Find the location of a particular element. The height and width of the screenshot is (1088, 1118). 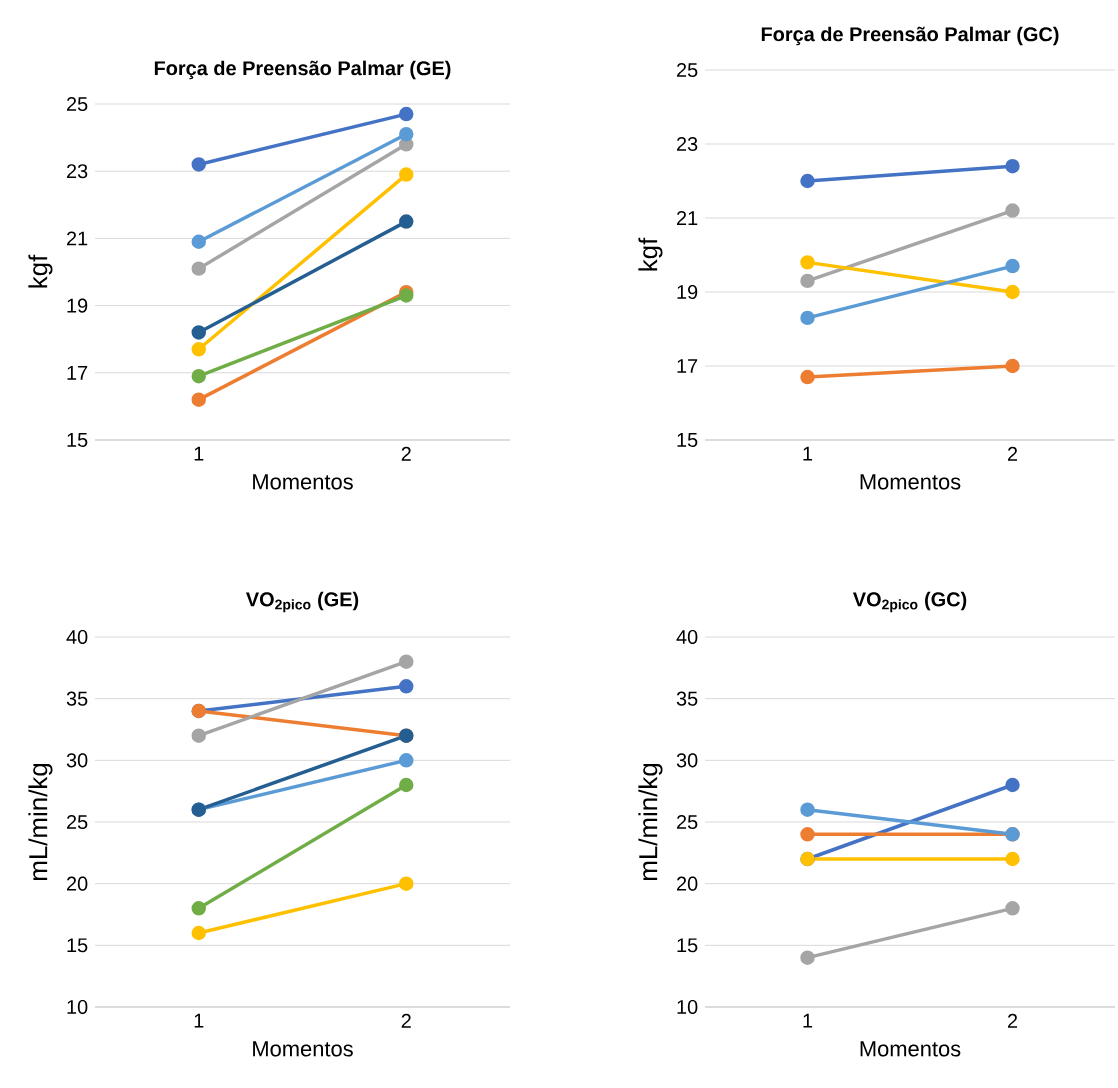

chart-title: VO$_{2pico}$ (GE) is located at coordinates (302, 602).